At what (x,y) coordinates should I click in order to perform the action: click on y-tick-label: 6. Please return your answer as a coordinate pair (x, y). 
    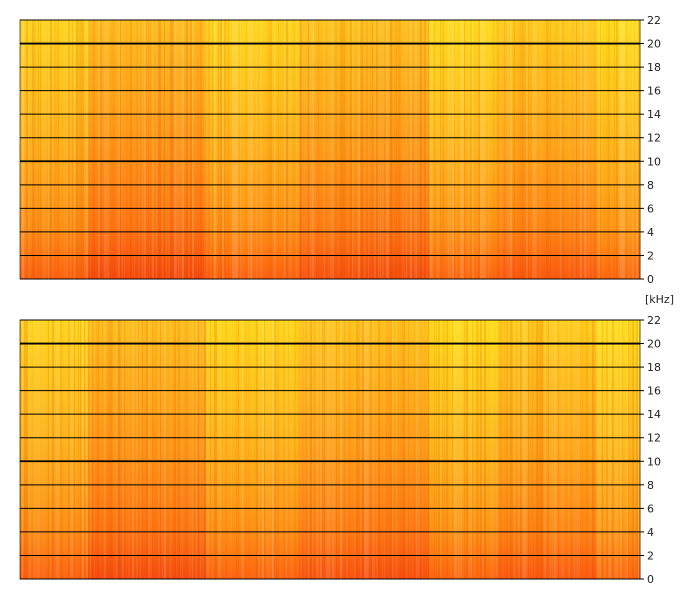
    Looking at the image, I should click on (650, 208).